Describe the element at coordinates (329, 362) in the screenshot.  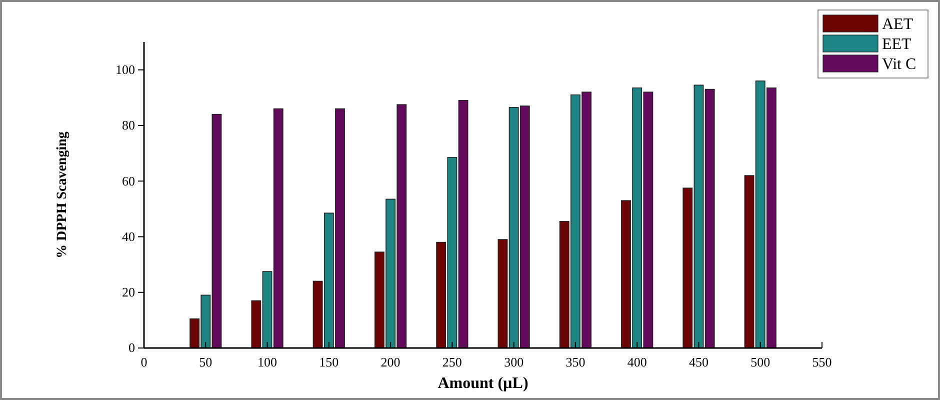
I see `x-tick-label: 150` at that location.